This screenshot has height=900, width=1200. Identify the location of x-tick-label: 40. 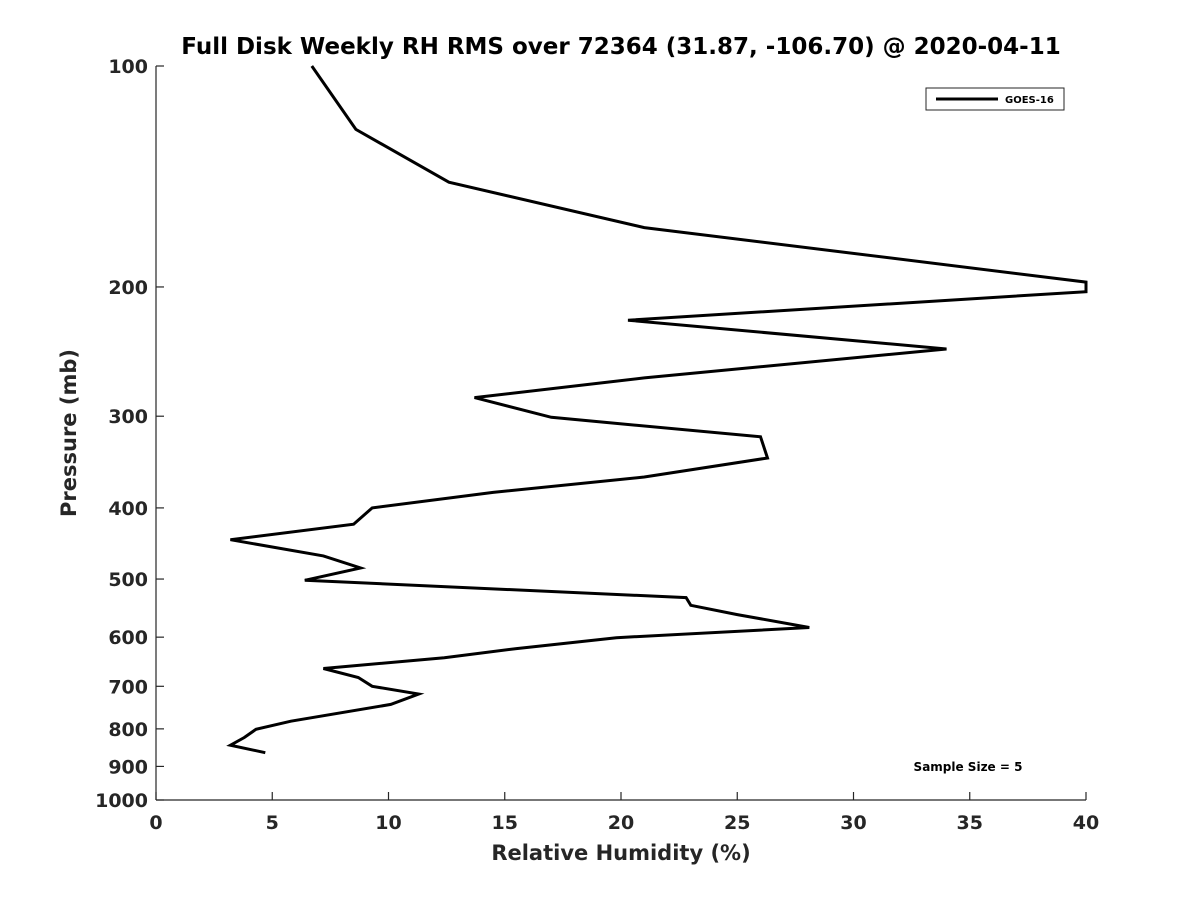
(1086, 823).